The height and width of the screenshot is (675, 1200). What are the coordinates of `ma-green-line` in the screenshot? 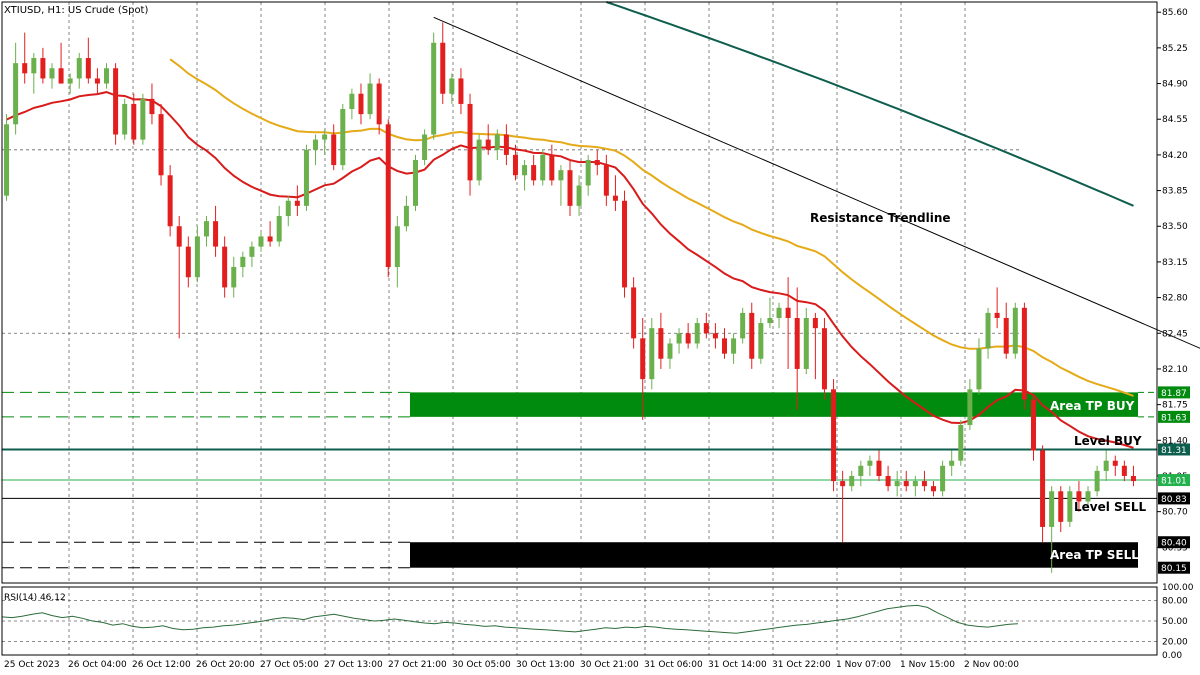 It's located at (870, 104).